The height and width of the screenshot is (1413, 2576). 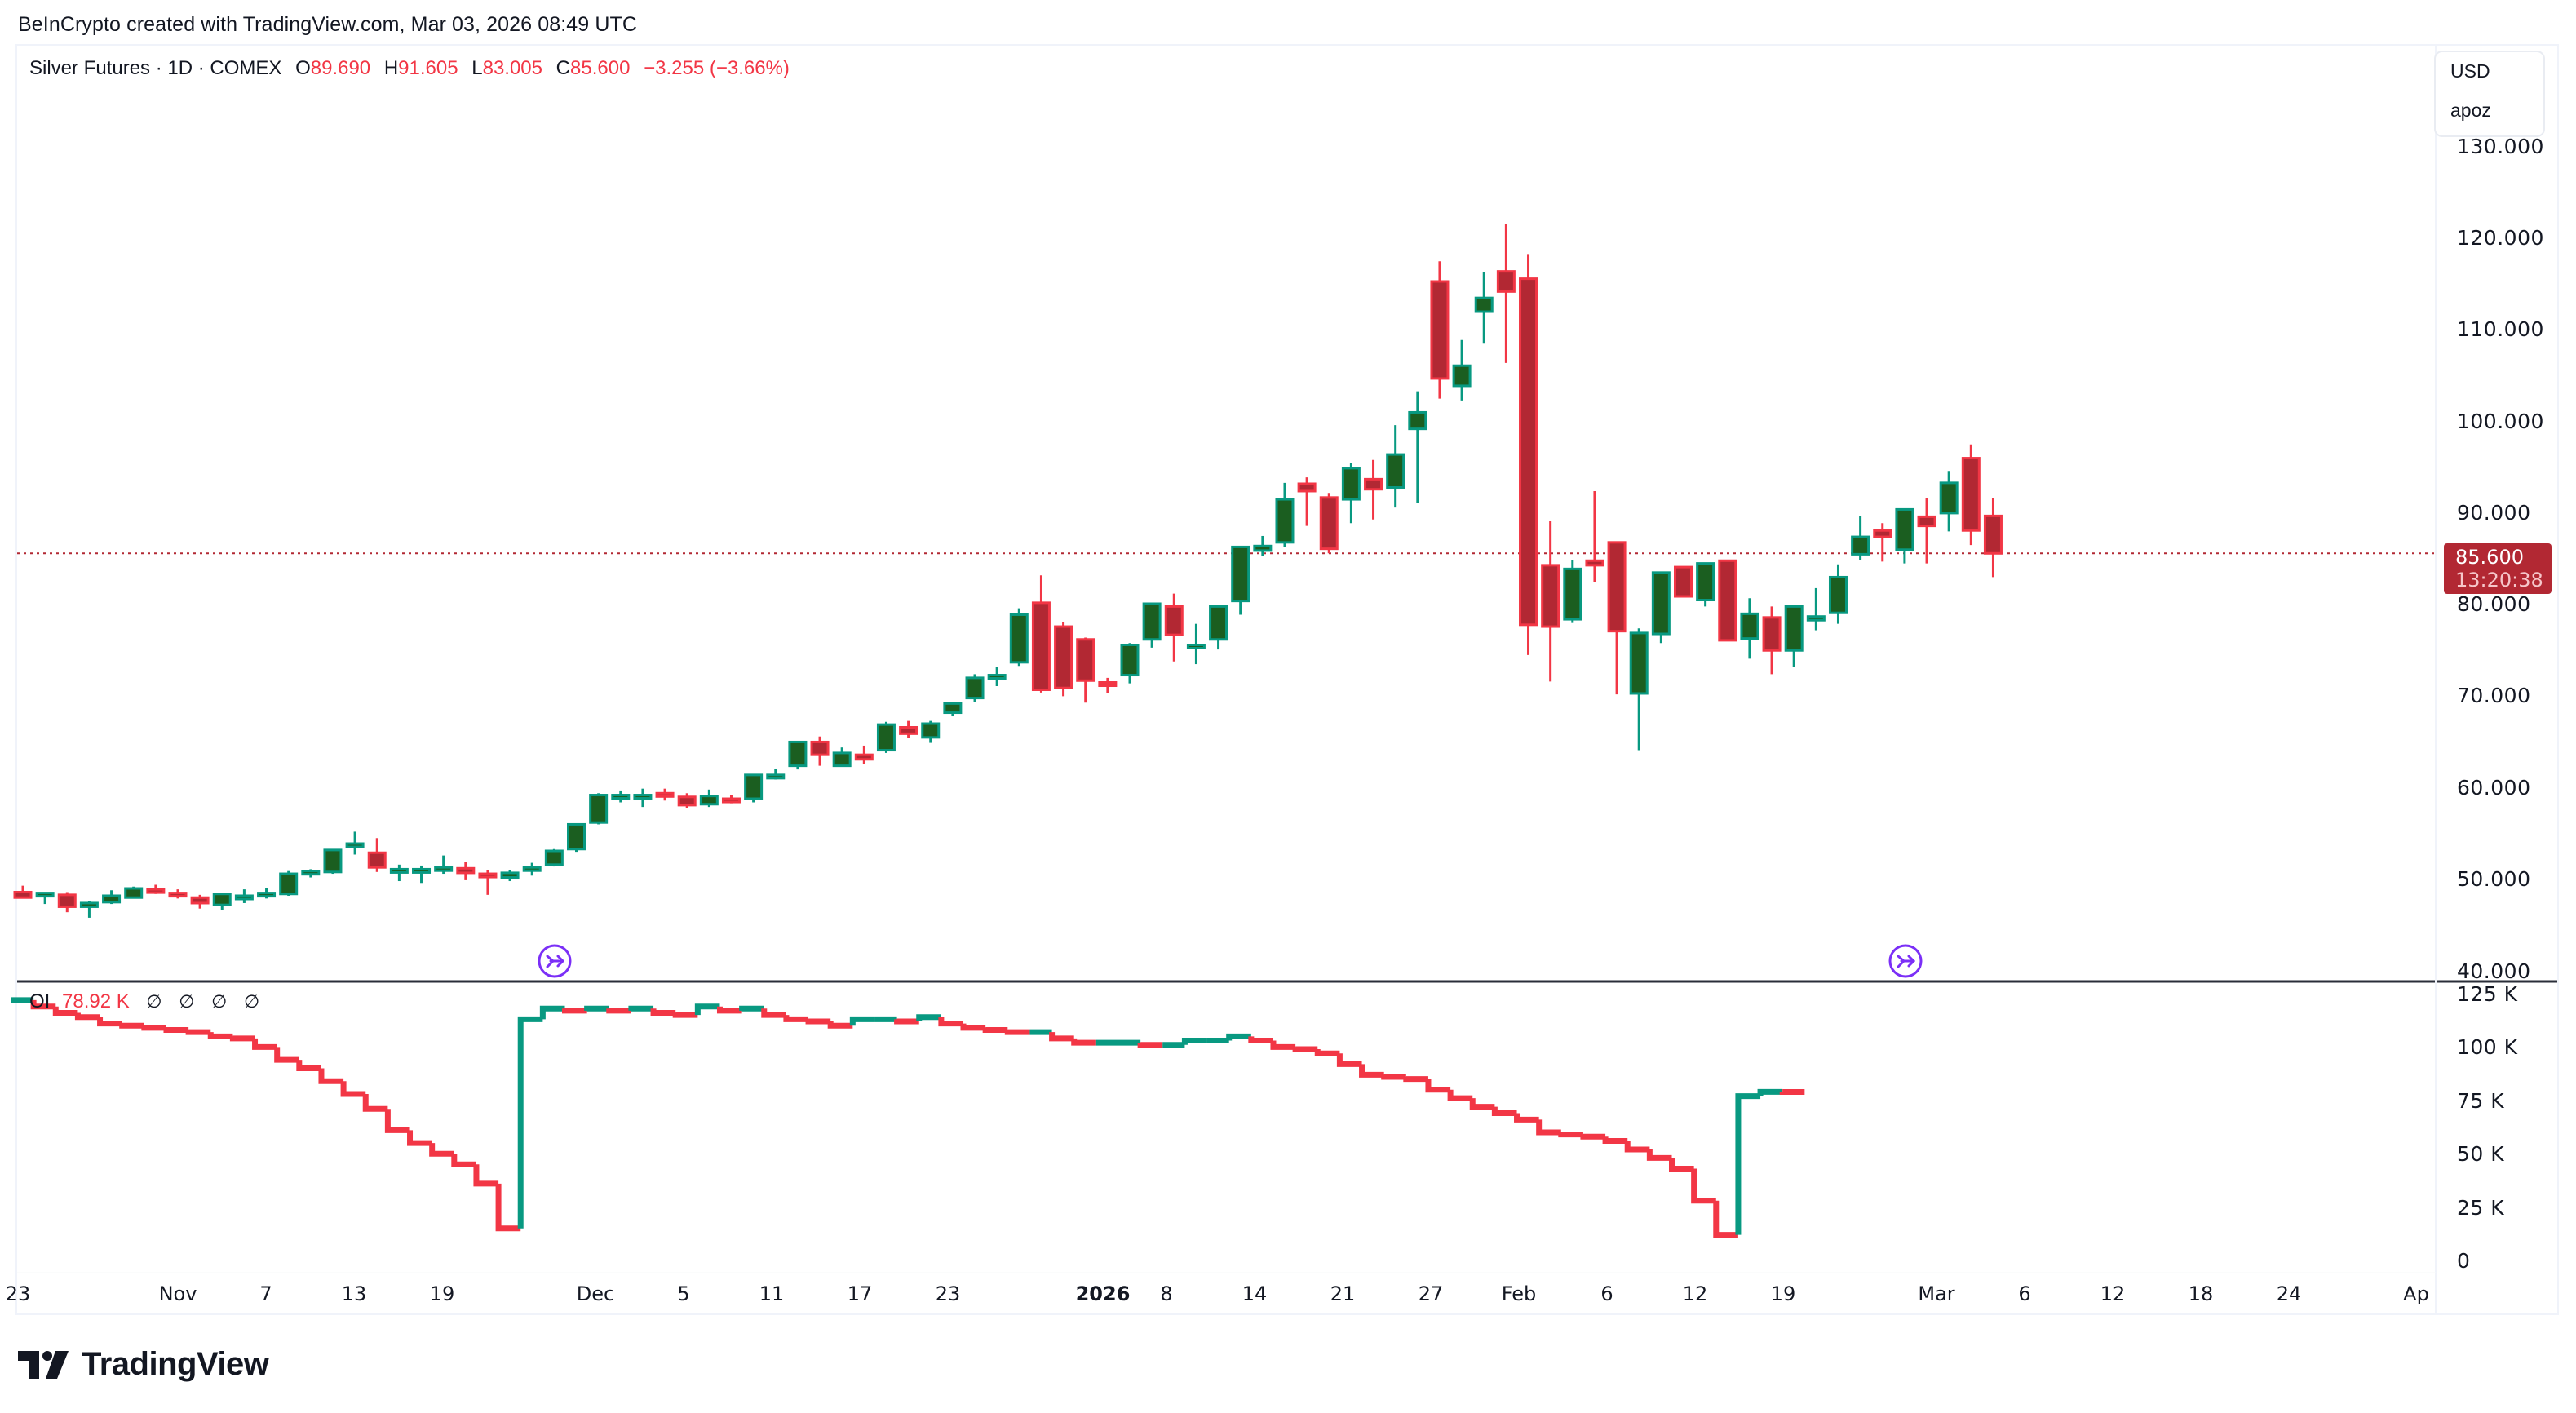 I want to click on last-price-tag: 85.600 13:20:38, so click(x=2498, y=569).